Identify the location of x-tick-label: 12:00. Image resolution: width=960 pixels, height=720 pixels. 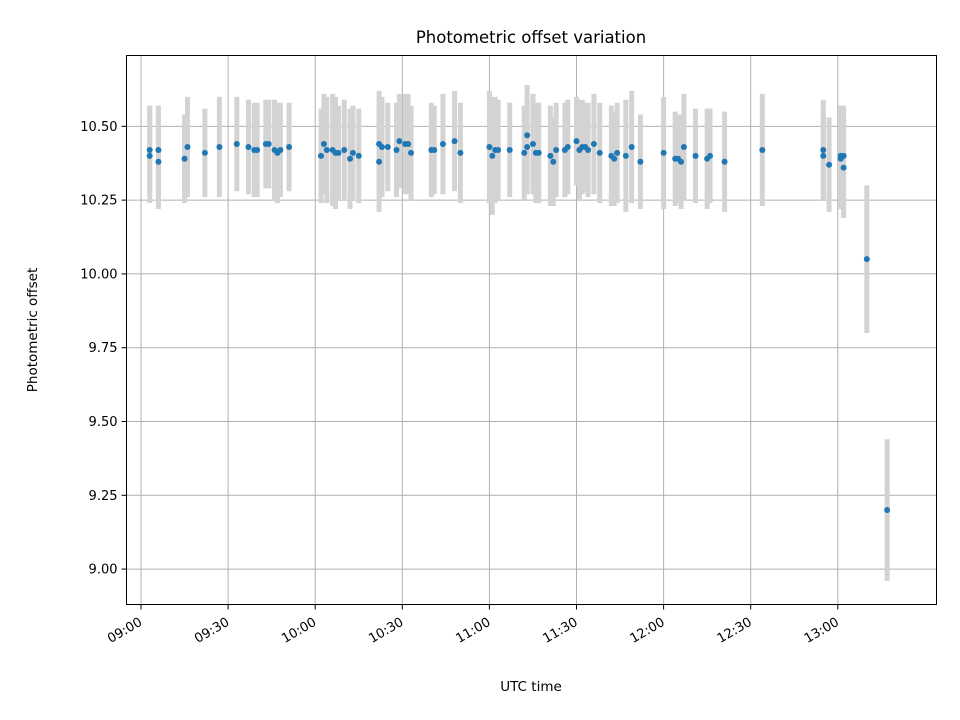
(648, 631).